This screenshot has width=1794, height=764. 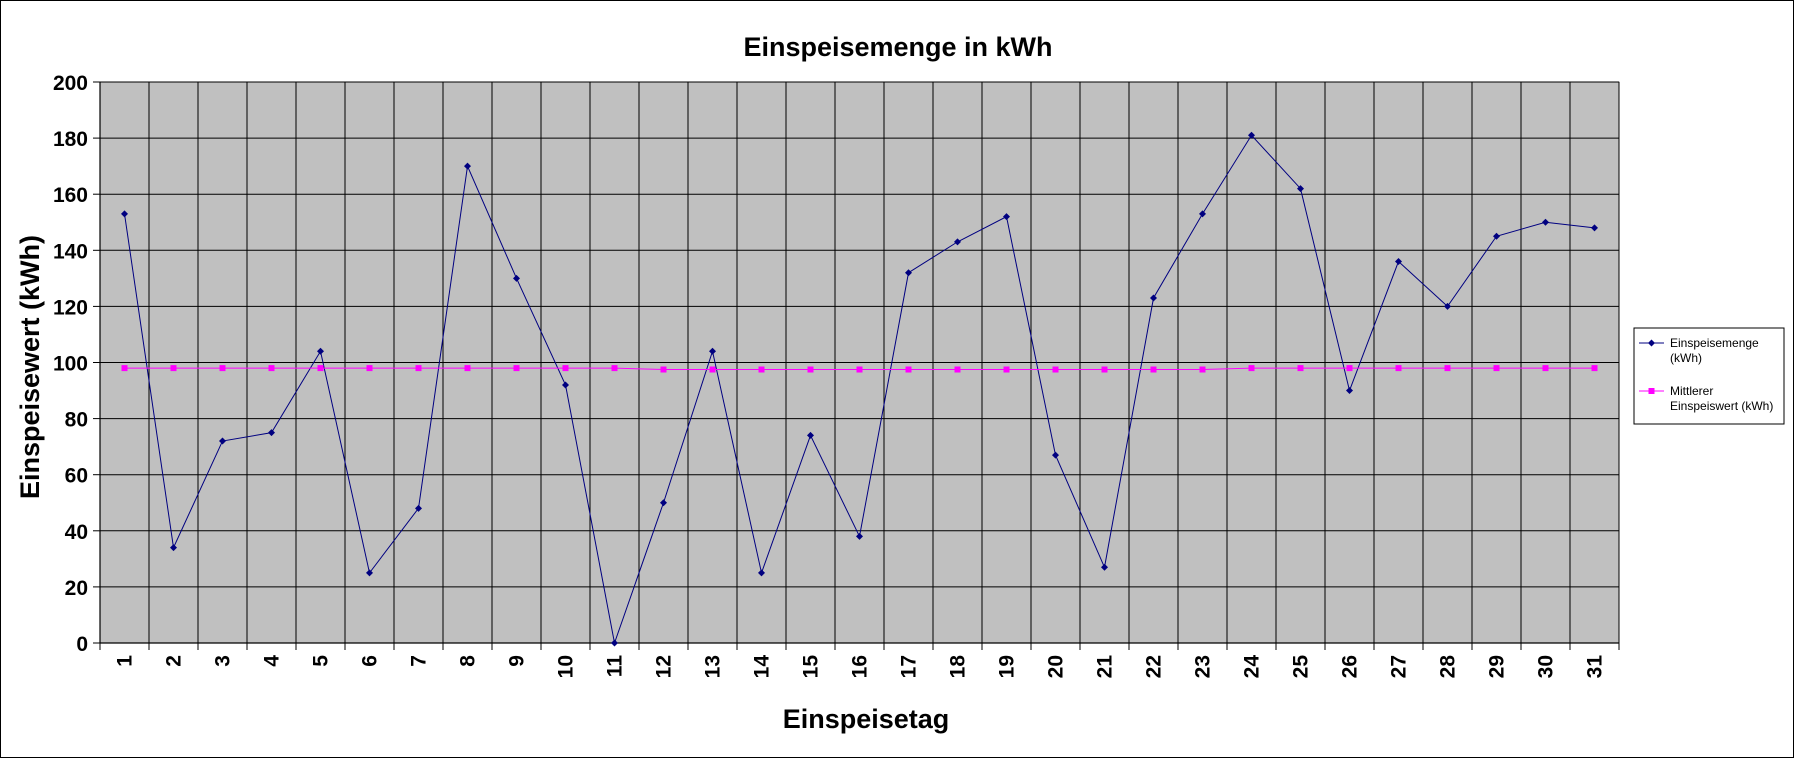 I want to click on x-tick-label: 22, so click(x=1154, y=666).